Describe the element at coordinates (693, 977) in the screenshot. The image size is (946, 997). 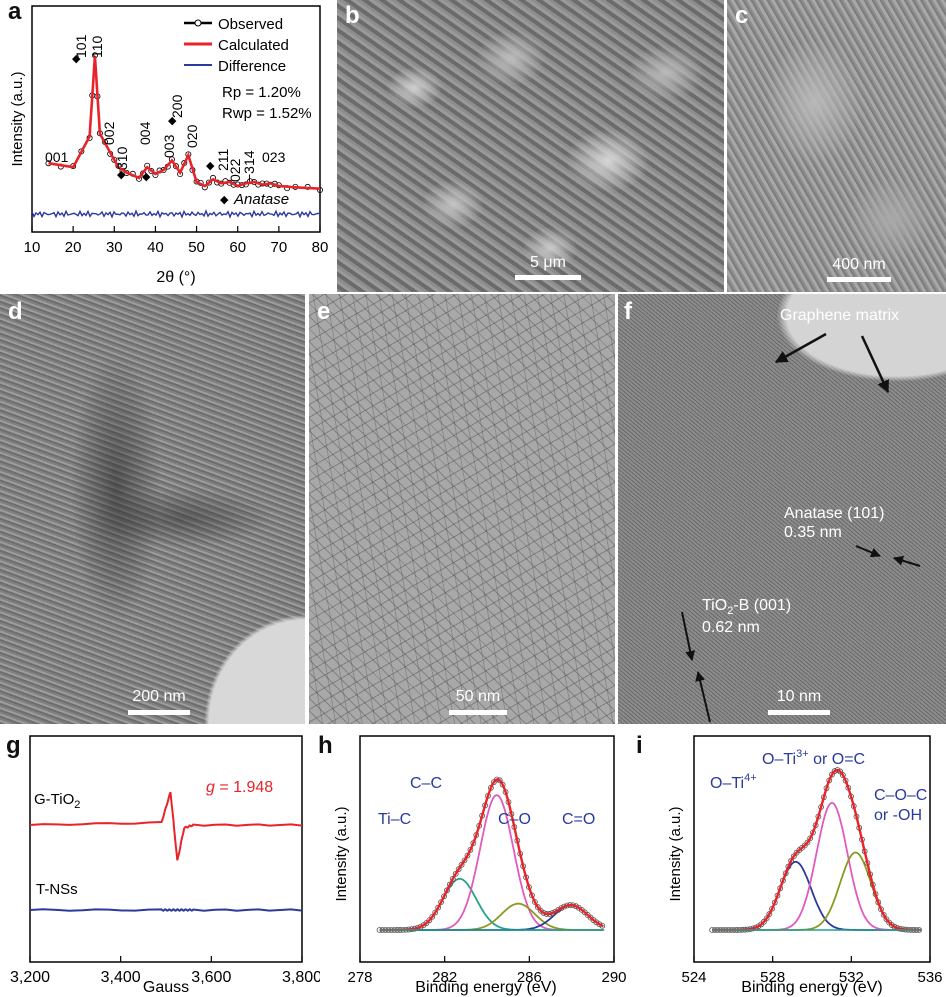
I see `x-tick-label: 524` at that location.